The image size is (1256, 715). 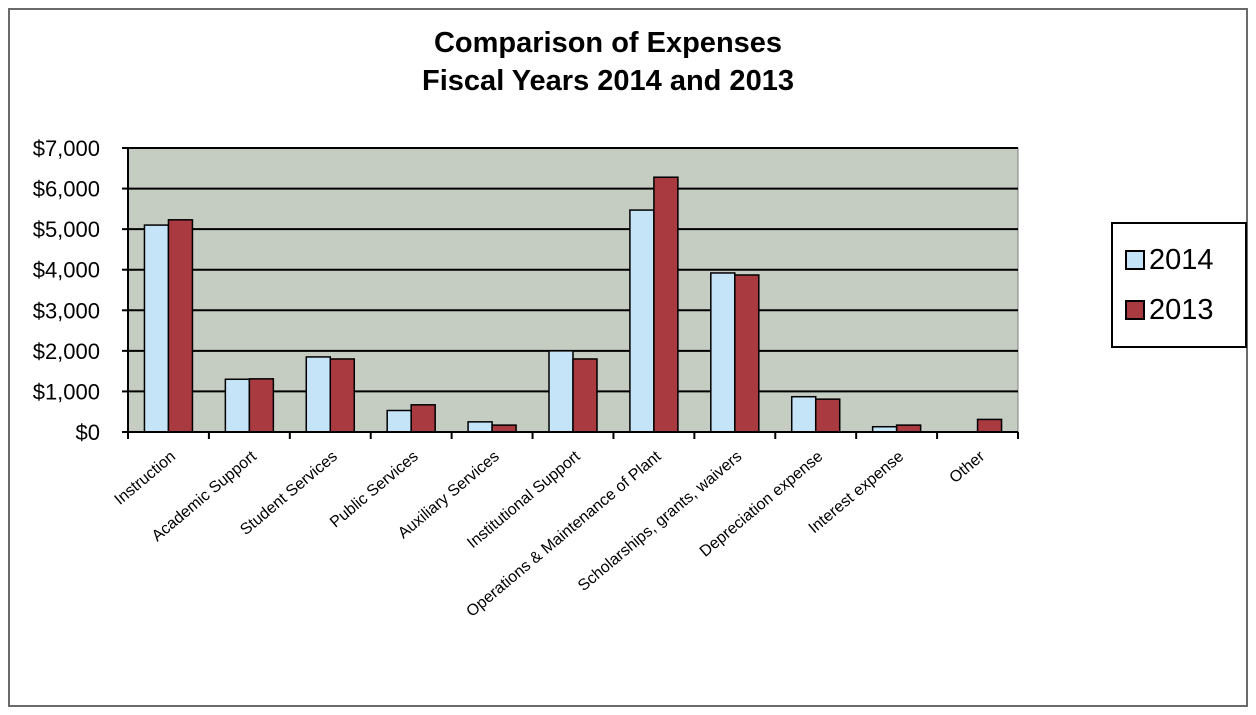 What do you see at coordinates (968, 467) in the screenshot?
I see `x-tick-label: Other` at bounding box center [968, 467].